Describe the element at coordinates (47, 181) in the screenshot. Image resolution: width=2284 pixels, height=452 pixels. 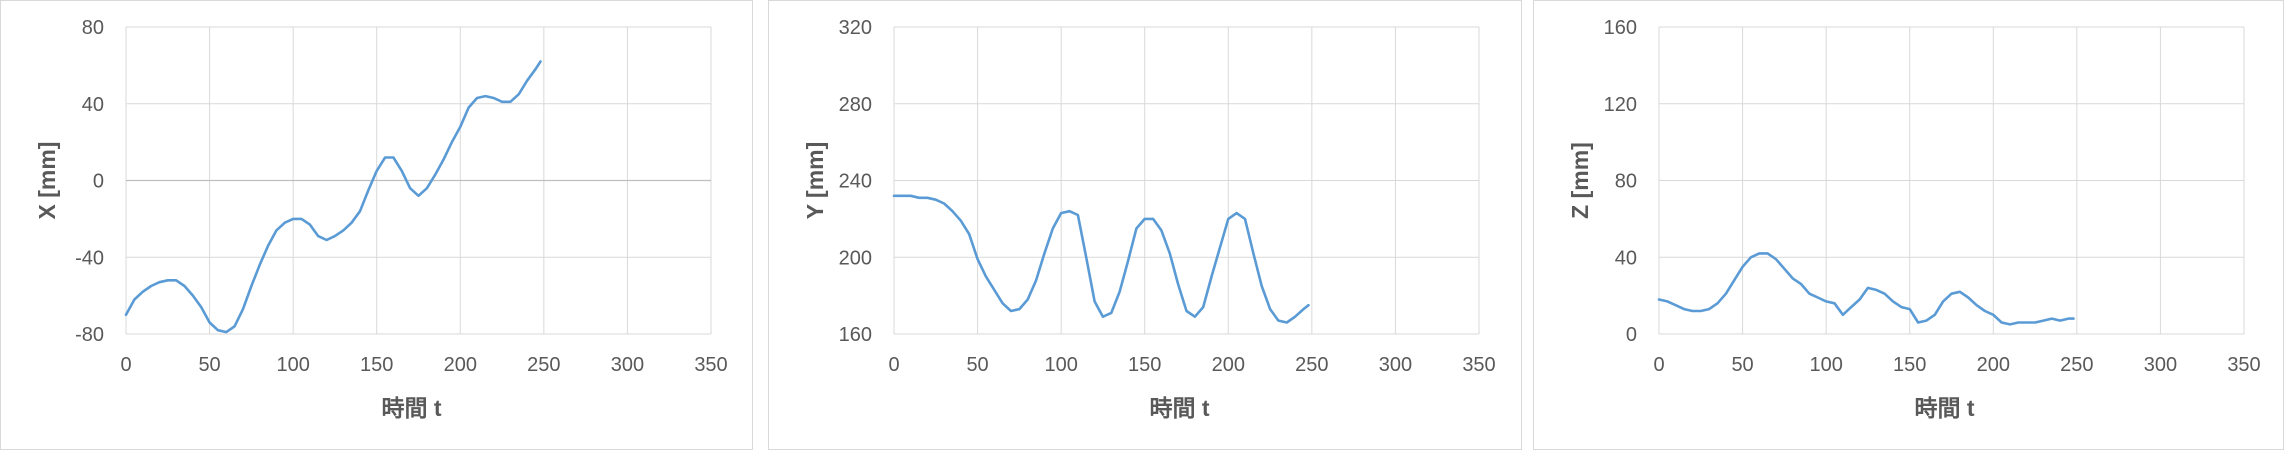
I see `x-y-axis-title: X [mm]` at that location.